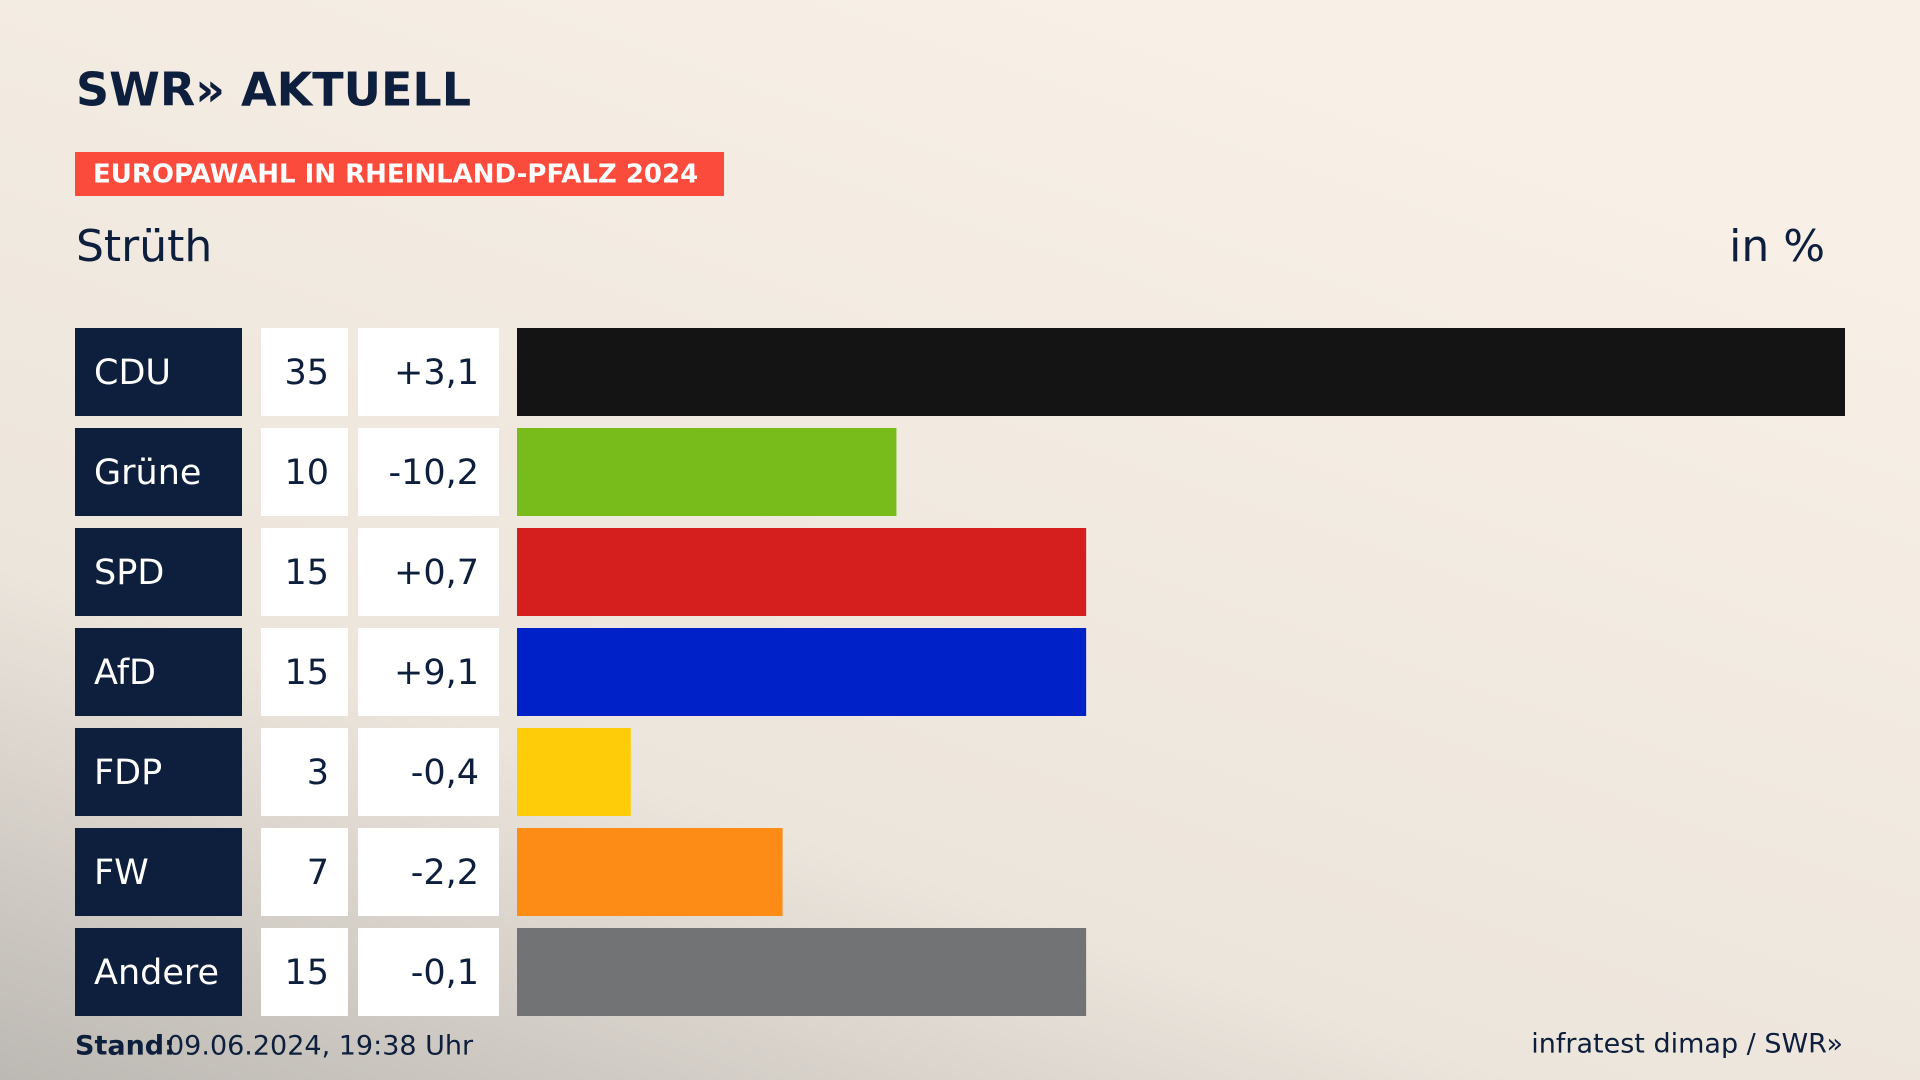 Image resolution: width=1920 pixels, height=1080 pixels. What do you see at coordinates (436, 373) in the screenshot?
I see `change-label: +3,1` at bounding box center [436, 373].